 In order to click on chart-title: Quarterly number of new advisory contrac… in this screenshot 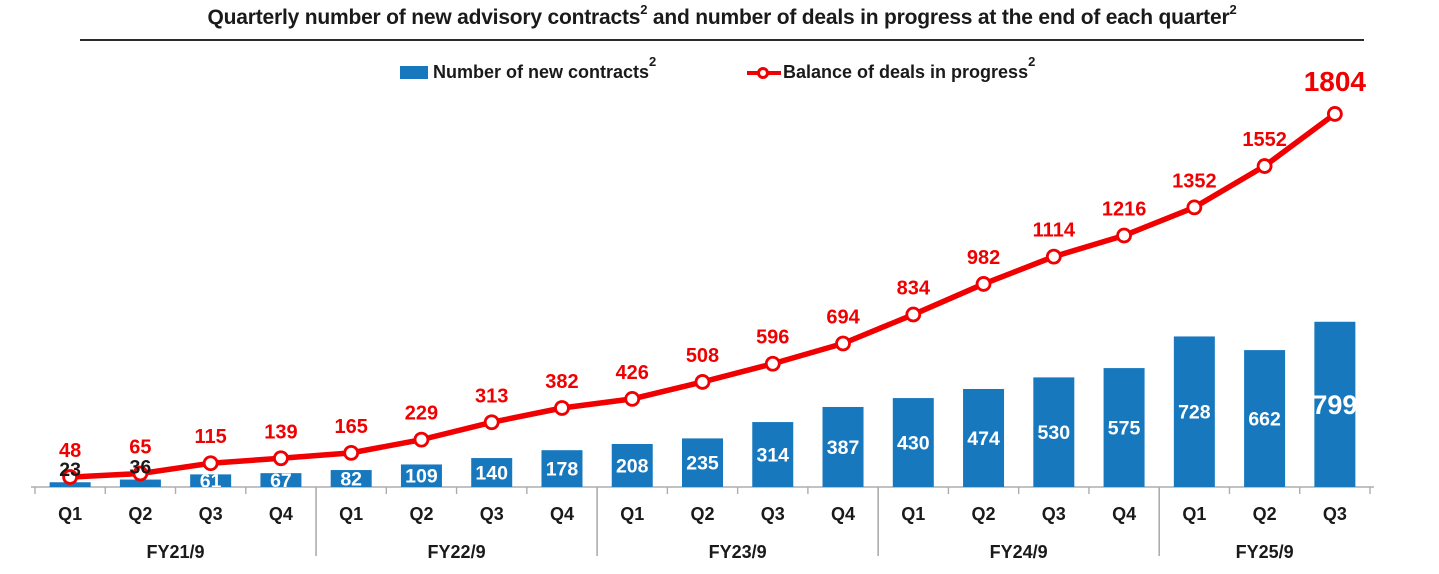, I will do `click(722, 22)`.